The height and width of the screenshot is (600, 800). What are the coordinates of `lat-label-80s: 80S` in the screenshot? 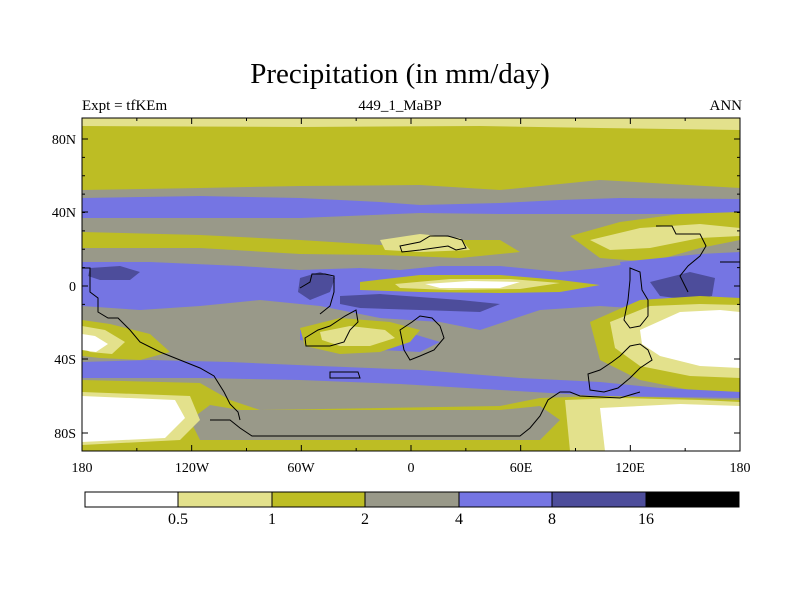 It's located at (65, 434).